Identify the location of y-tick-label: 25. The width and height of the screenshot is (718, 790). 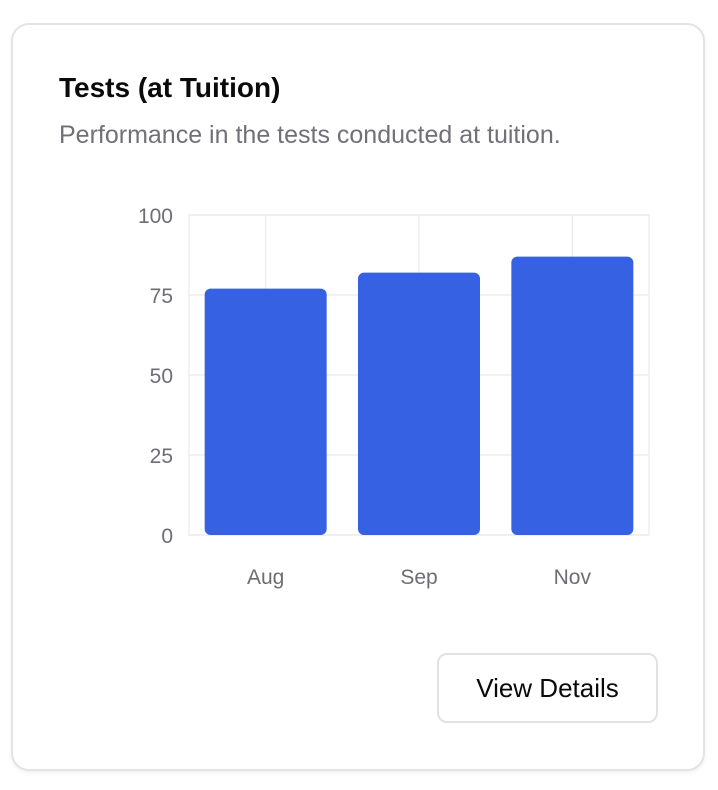
(161, 456).